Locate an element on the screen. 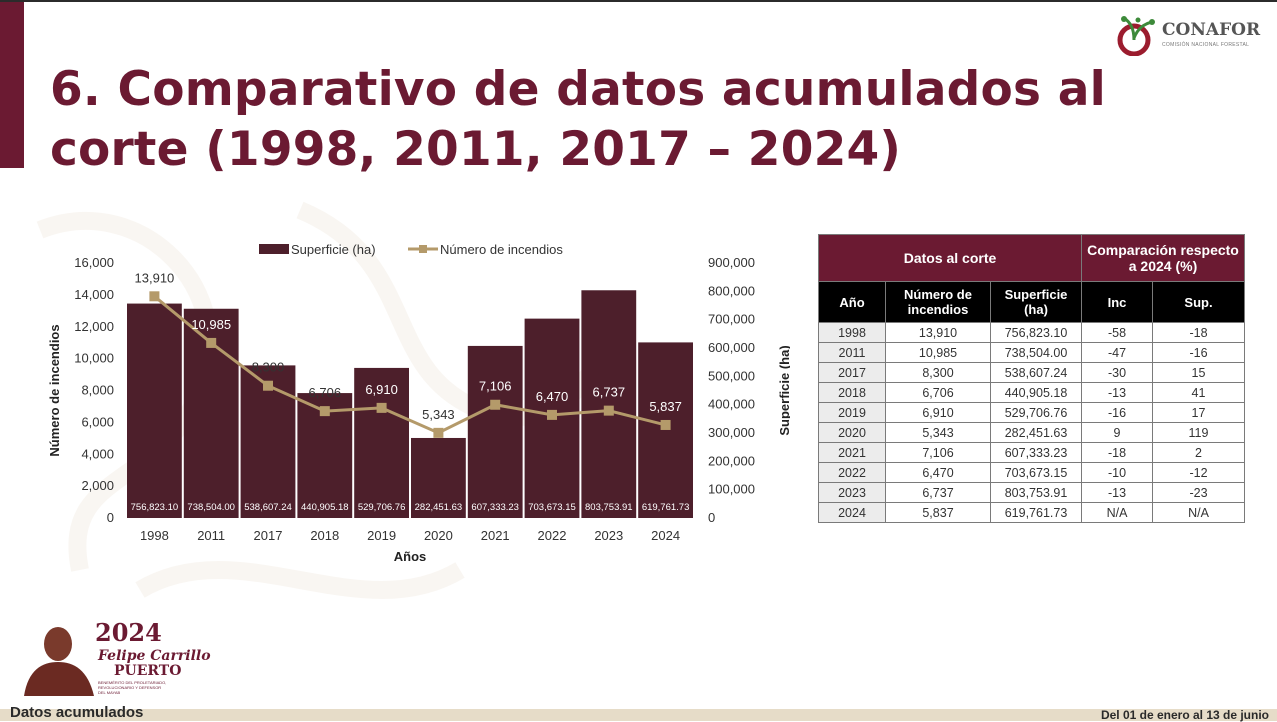 The height and width of the screenshot is (722, 1277). bar-value-label: 440,905.18 is located at coordinates (325, 507).